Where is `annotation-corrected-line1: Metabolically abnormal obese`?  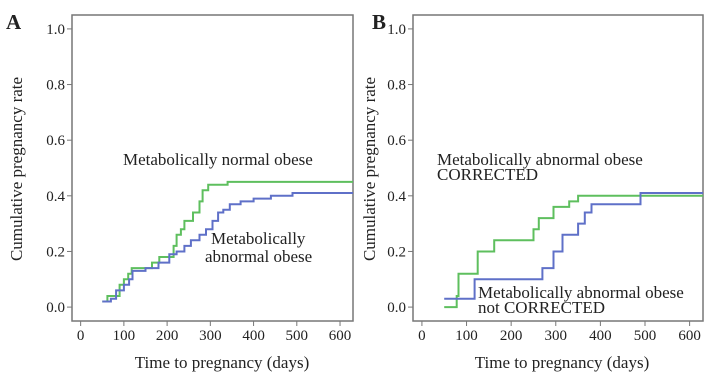 annotation-corrected-line1: Metabolically abnormal obese is located at coordinates (540, 159).